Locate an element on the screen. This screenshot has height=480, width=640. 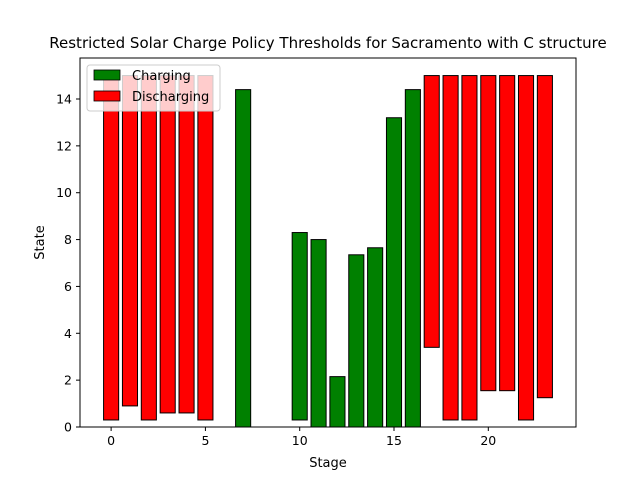
y-tick-label: 0 is located at coordinates (68, 427).